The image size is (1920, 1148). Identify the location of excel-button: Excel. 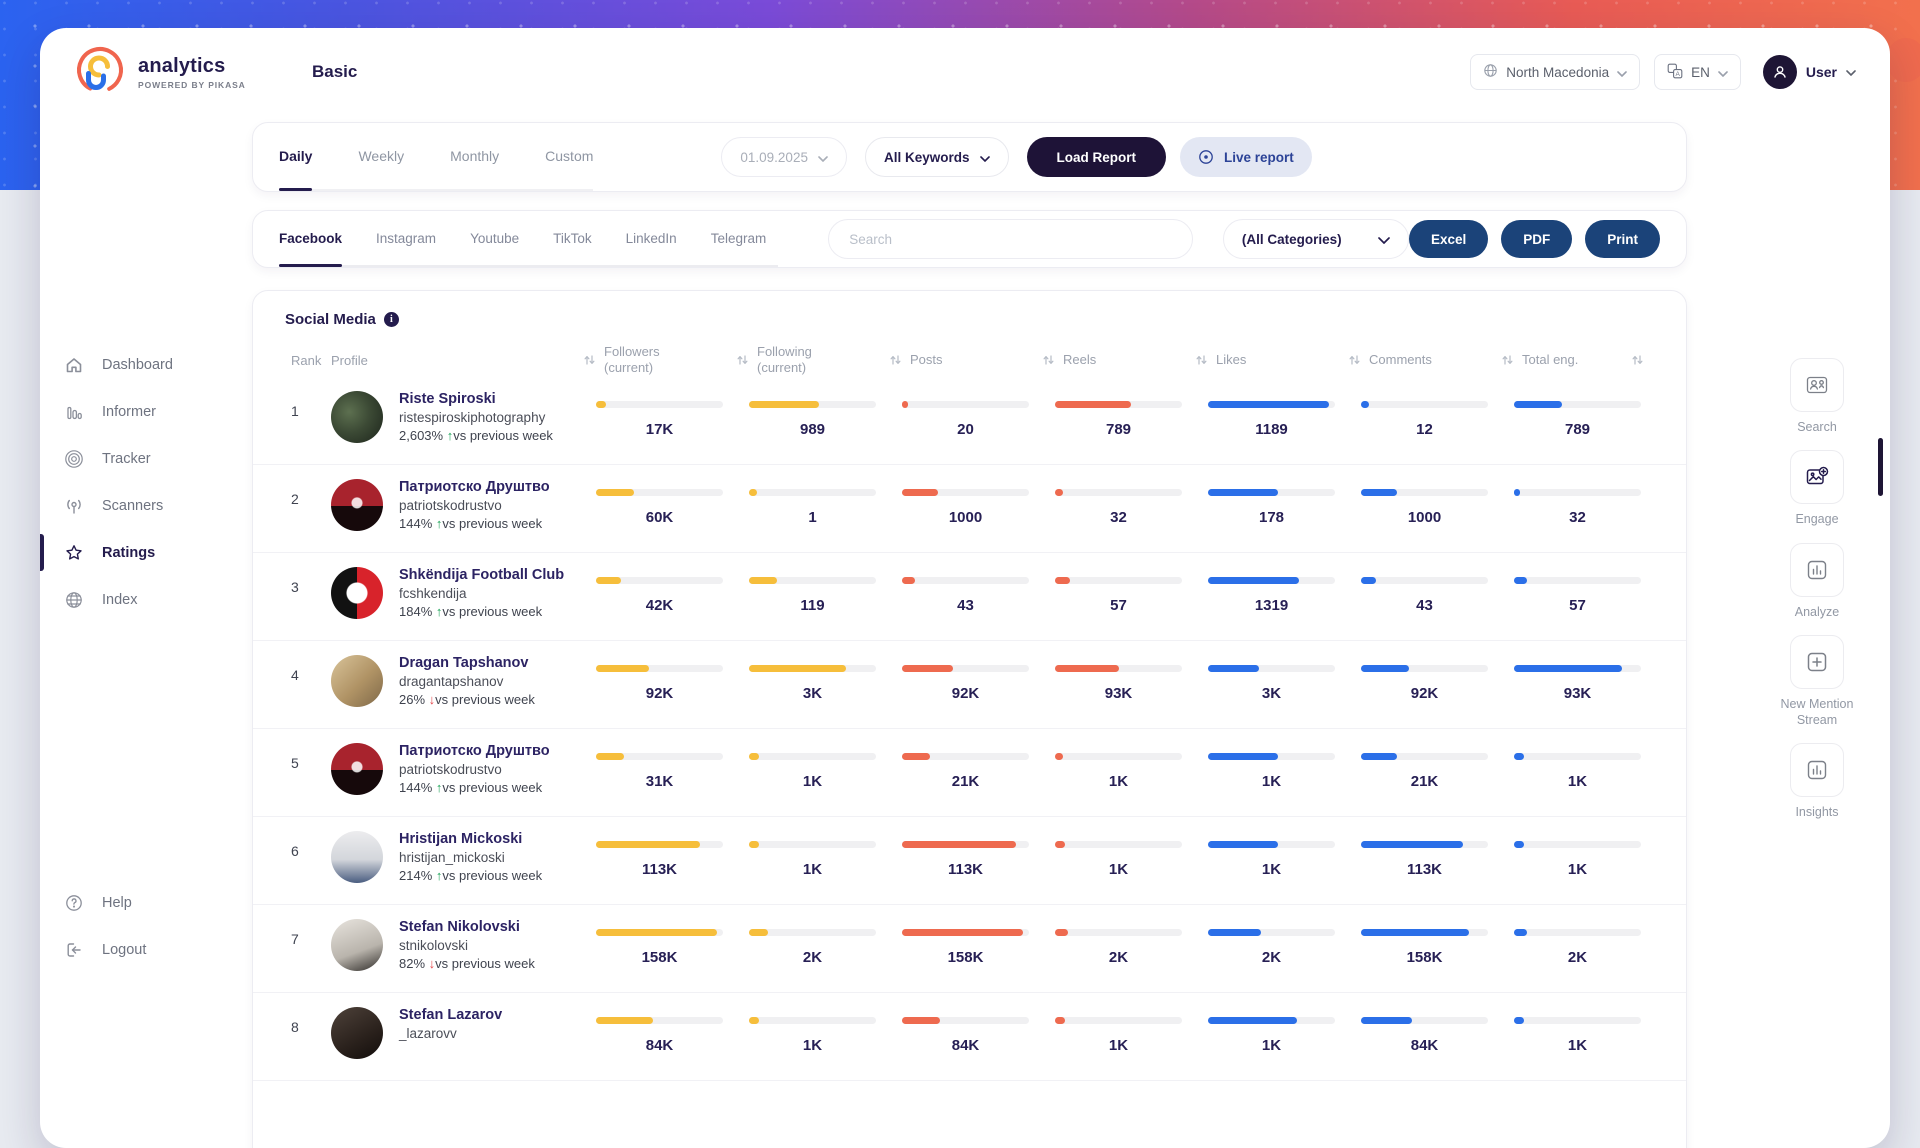
(1448, 239).